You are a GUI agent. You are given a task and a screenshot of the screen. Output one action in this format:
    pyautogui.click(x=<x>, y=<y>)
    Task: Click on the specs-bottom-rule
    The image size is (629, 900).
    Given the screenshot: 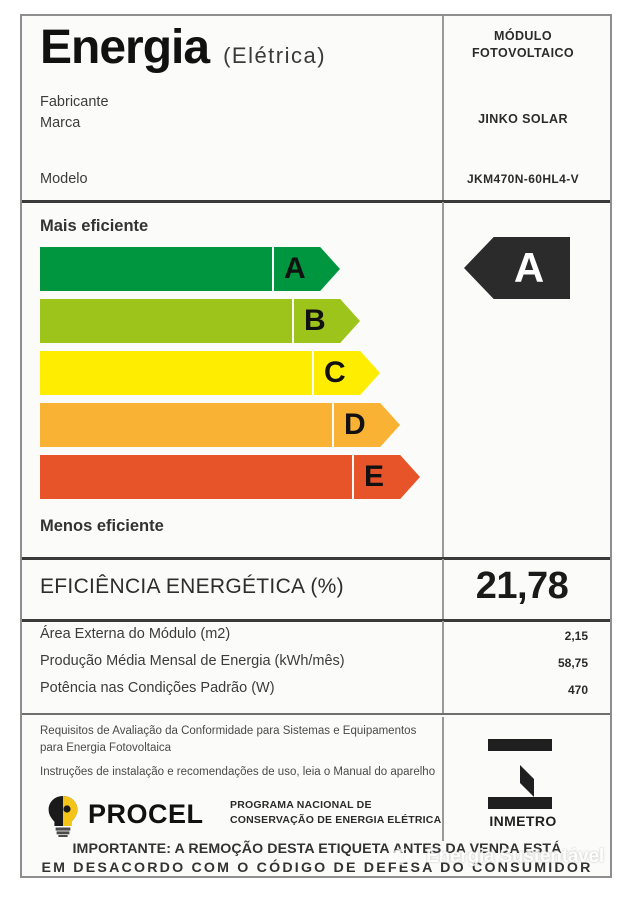 What is the action you would take?
    pyautogui.click(x=316, y=714)
    